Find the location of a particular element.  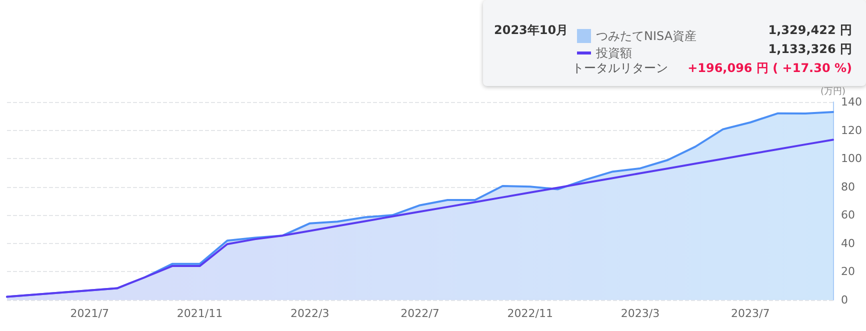

x-tick-label: 2023/7 is located at coordinates (750, 313).